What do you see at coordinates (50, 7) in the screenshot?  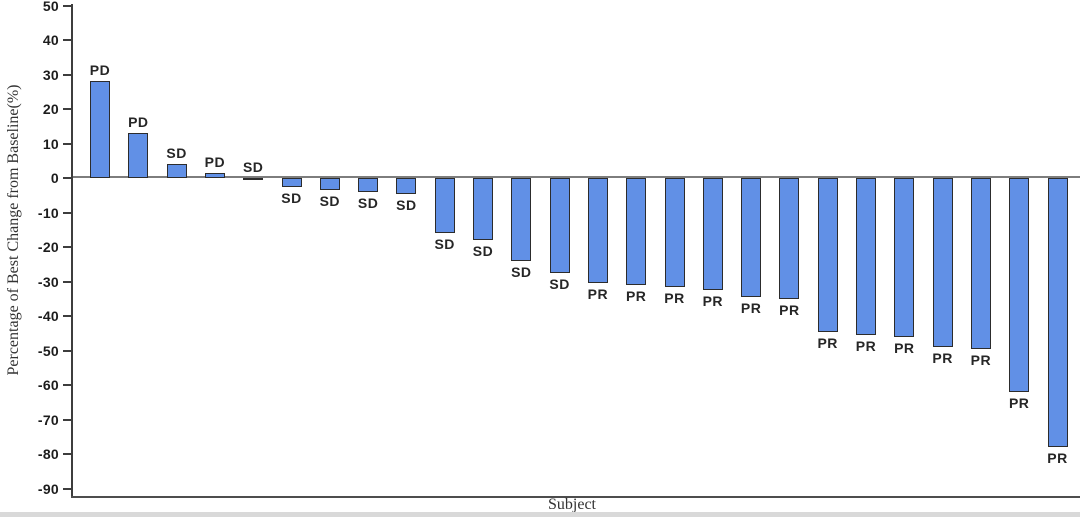 I see `y-tick-label: 50` at bounding box center [50, 7].